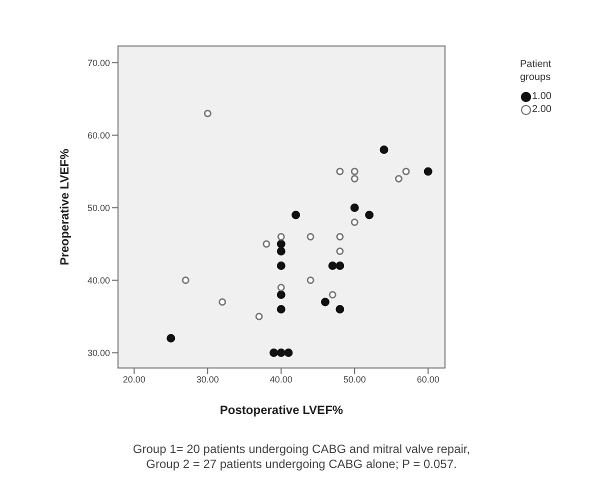  I want to click on y-tick-label: 50.00, so click(98, 207).